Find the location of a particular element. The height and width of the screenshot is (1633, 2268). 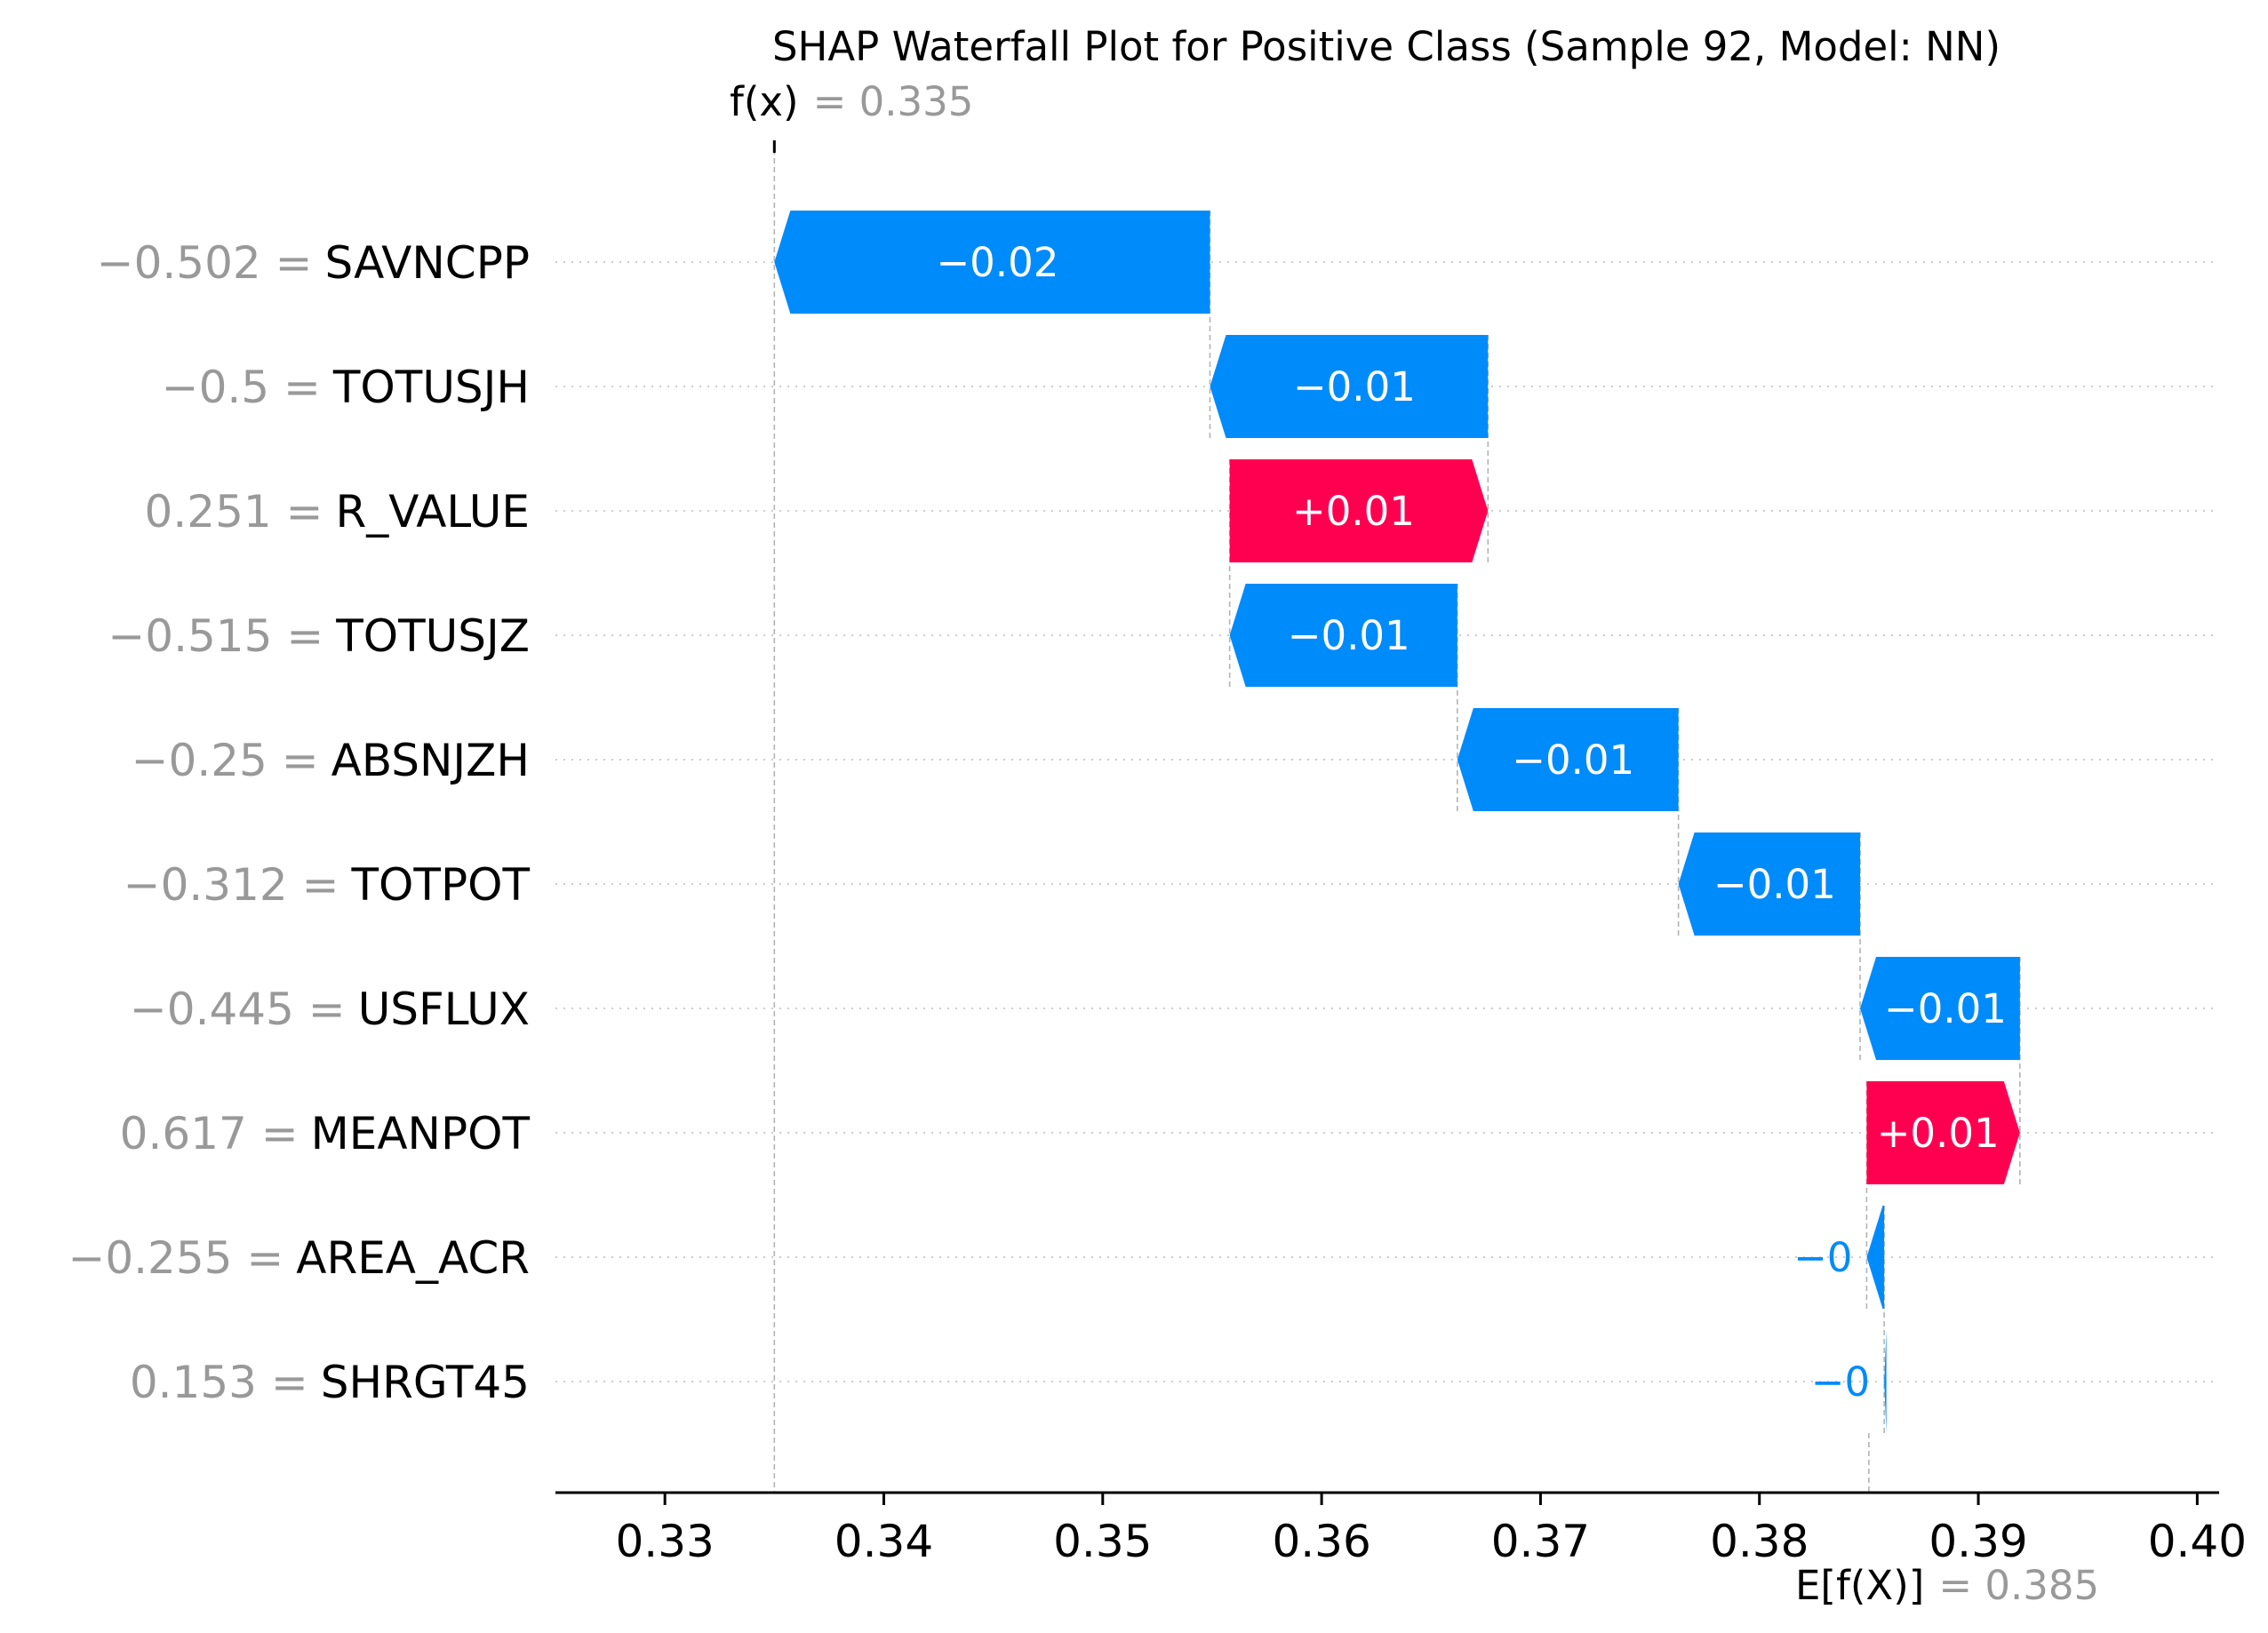

feature-value: 0.153 = is located at coordinates (219, 1382).